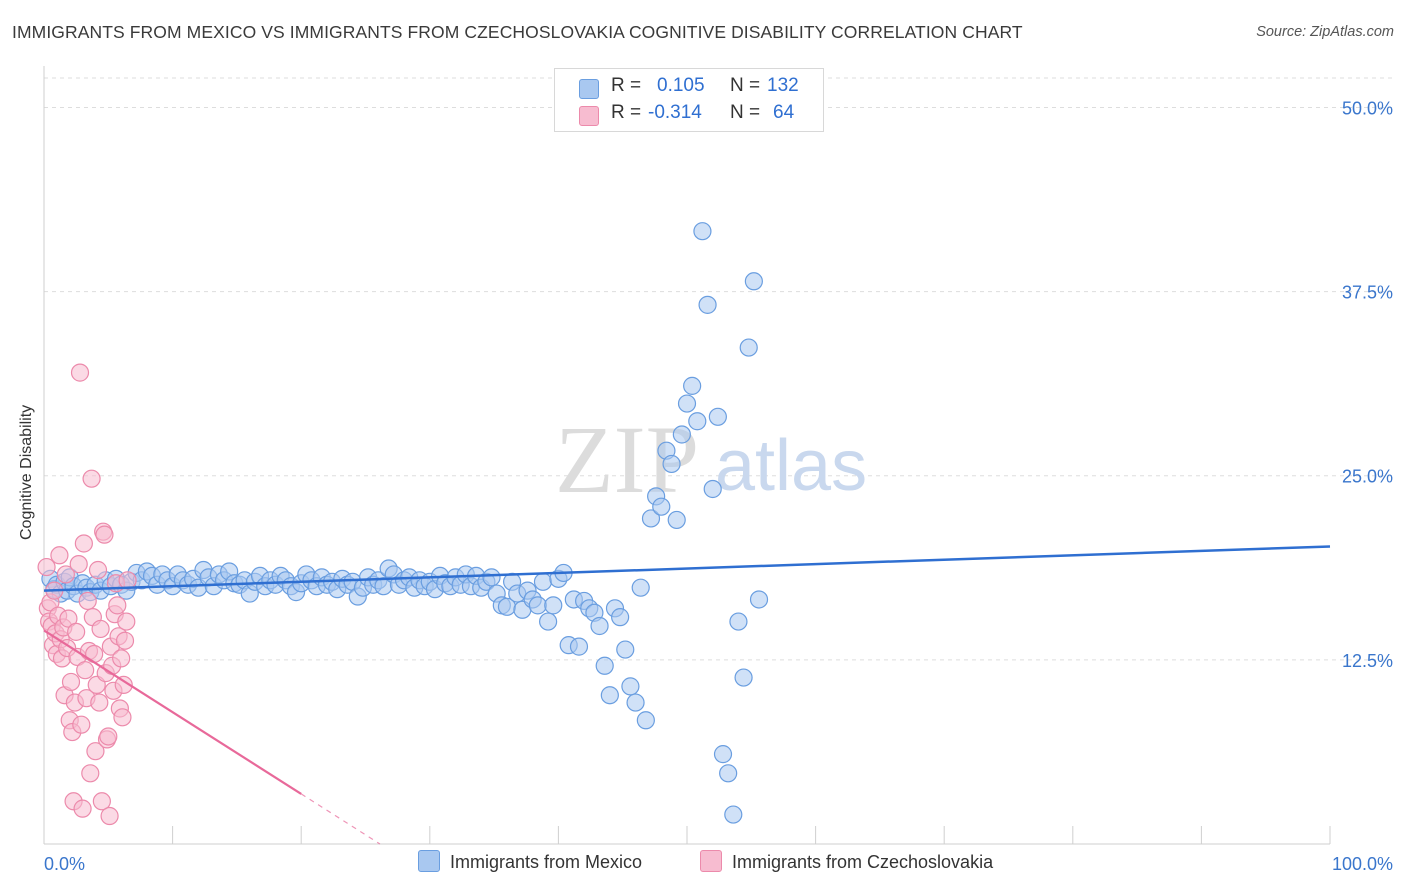  What do you see at coordinates (1367, 477) in the screenshot?
I see `y-tick-label-1: 25.0%` at bounding box center [1367, 477].